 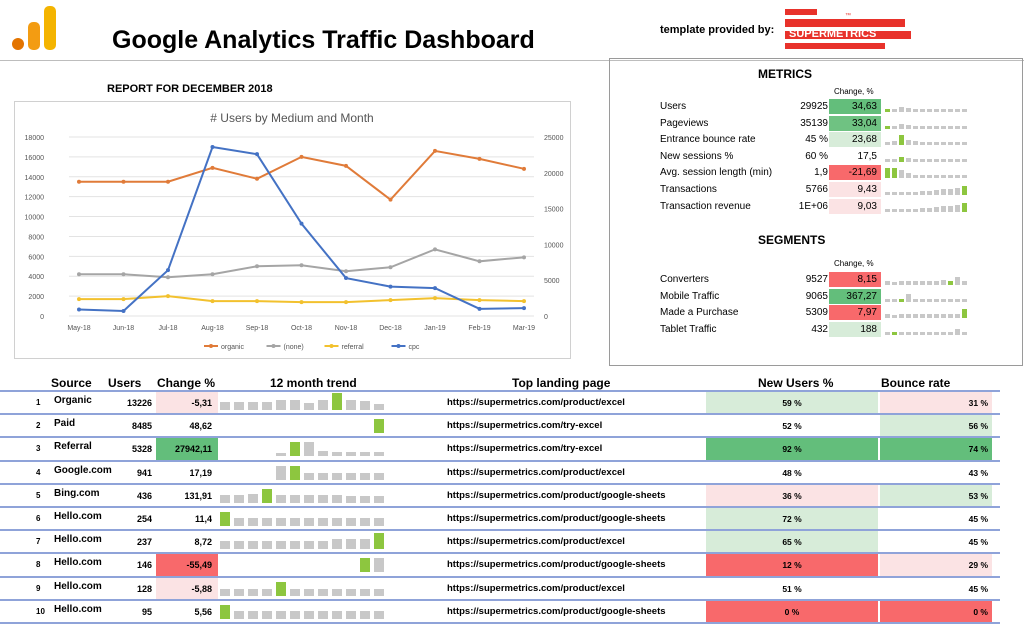 What do you see at coordinates (291, 118) in the screenshot?
I see `chart-title: # Users by Medium and Month` at bounding box center [291, 118].